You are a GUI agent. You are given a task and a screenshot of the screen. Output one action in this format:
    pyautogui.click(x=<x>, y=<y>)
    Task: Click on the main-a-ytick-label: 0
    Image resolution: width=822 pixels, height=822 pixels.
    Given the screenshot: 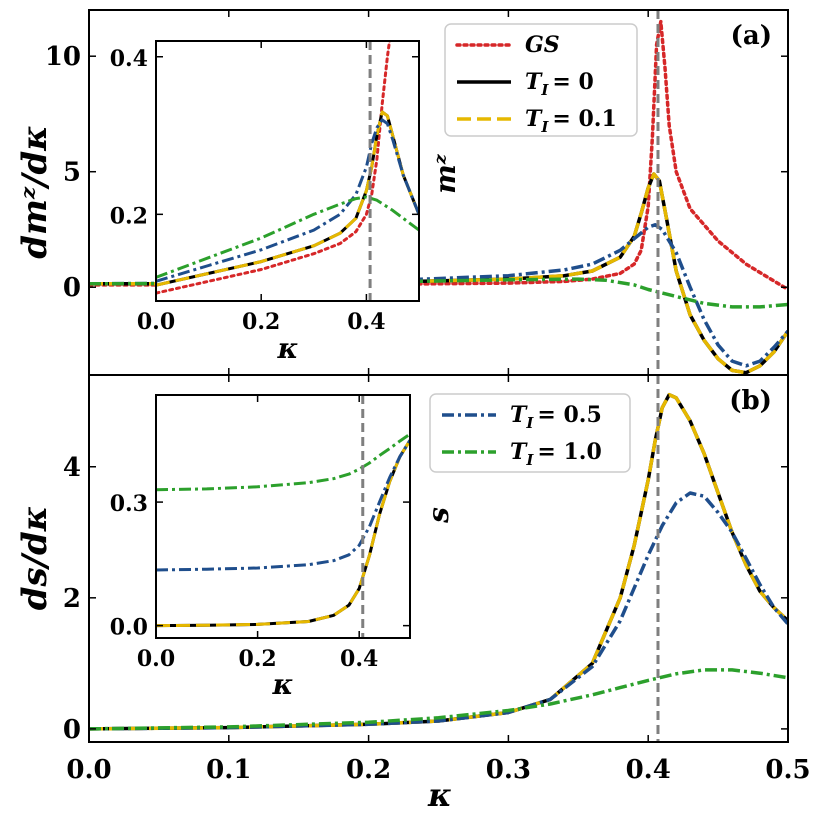 What is the action you would take?
    pyautogui.click(x=72, y=288)
    